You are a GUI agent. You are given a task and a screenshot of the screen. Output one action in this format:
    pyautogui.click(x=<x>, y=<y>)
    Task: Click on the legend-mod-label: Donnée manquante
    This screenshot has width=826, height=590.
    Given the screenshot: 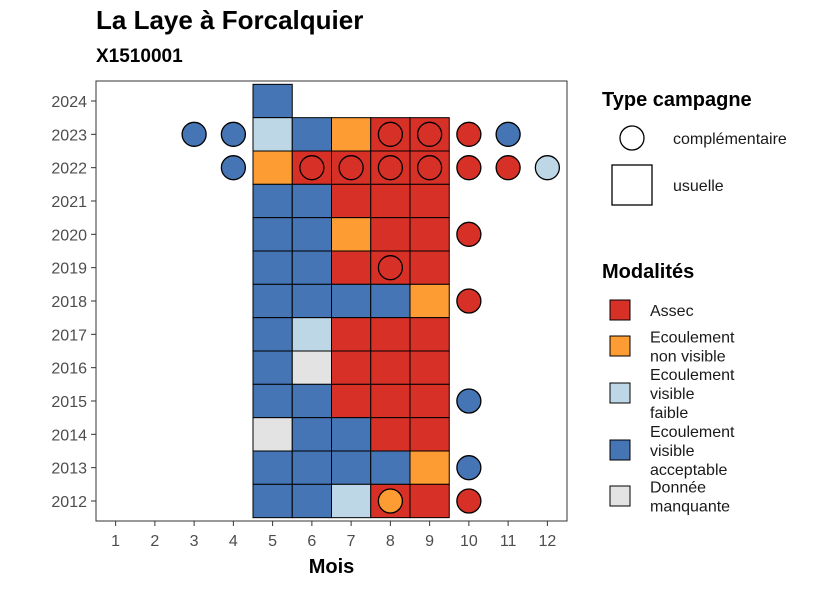 What is the action you would take?
    pyautogui.click(x=690, y=498)
    